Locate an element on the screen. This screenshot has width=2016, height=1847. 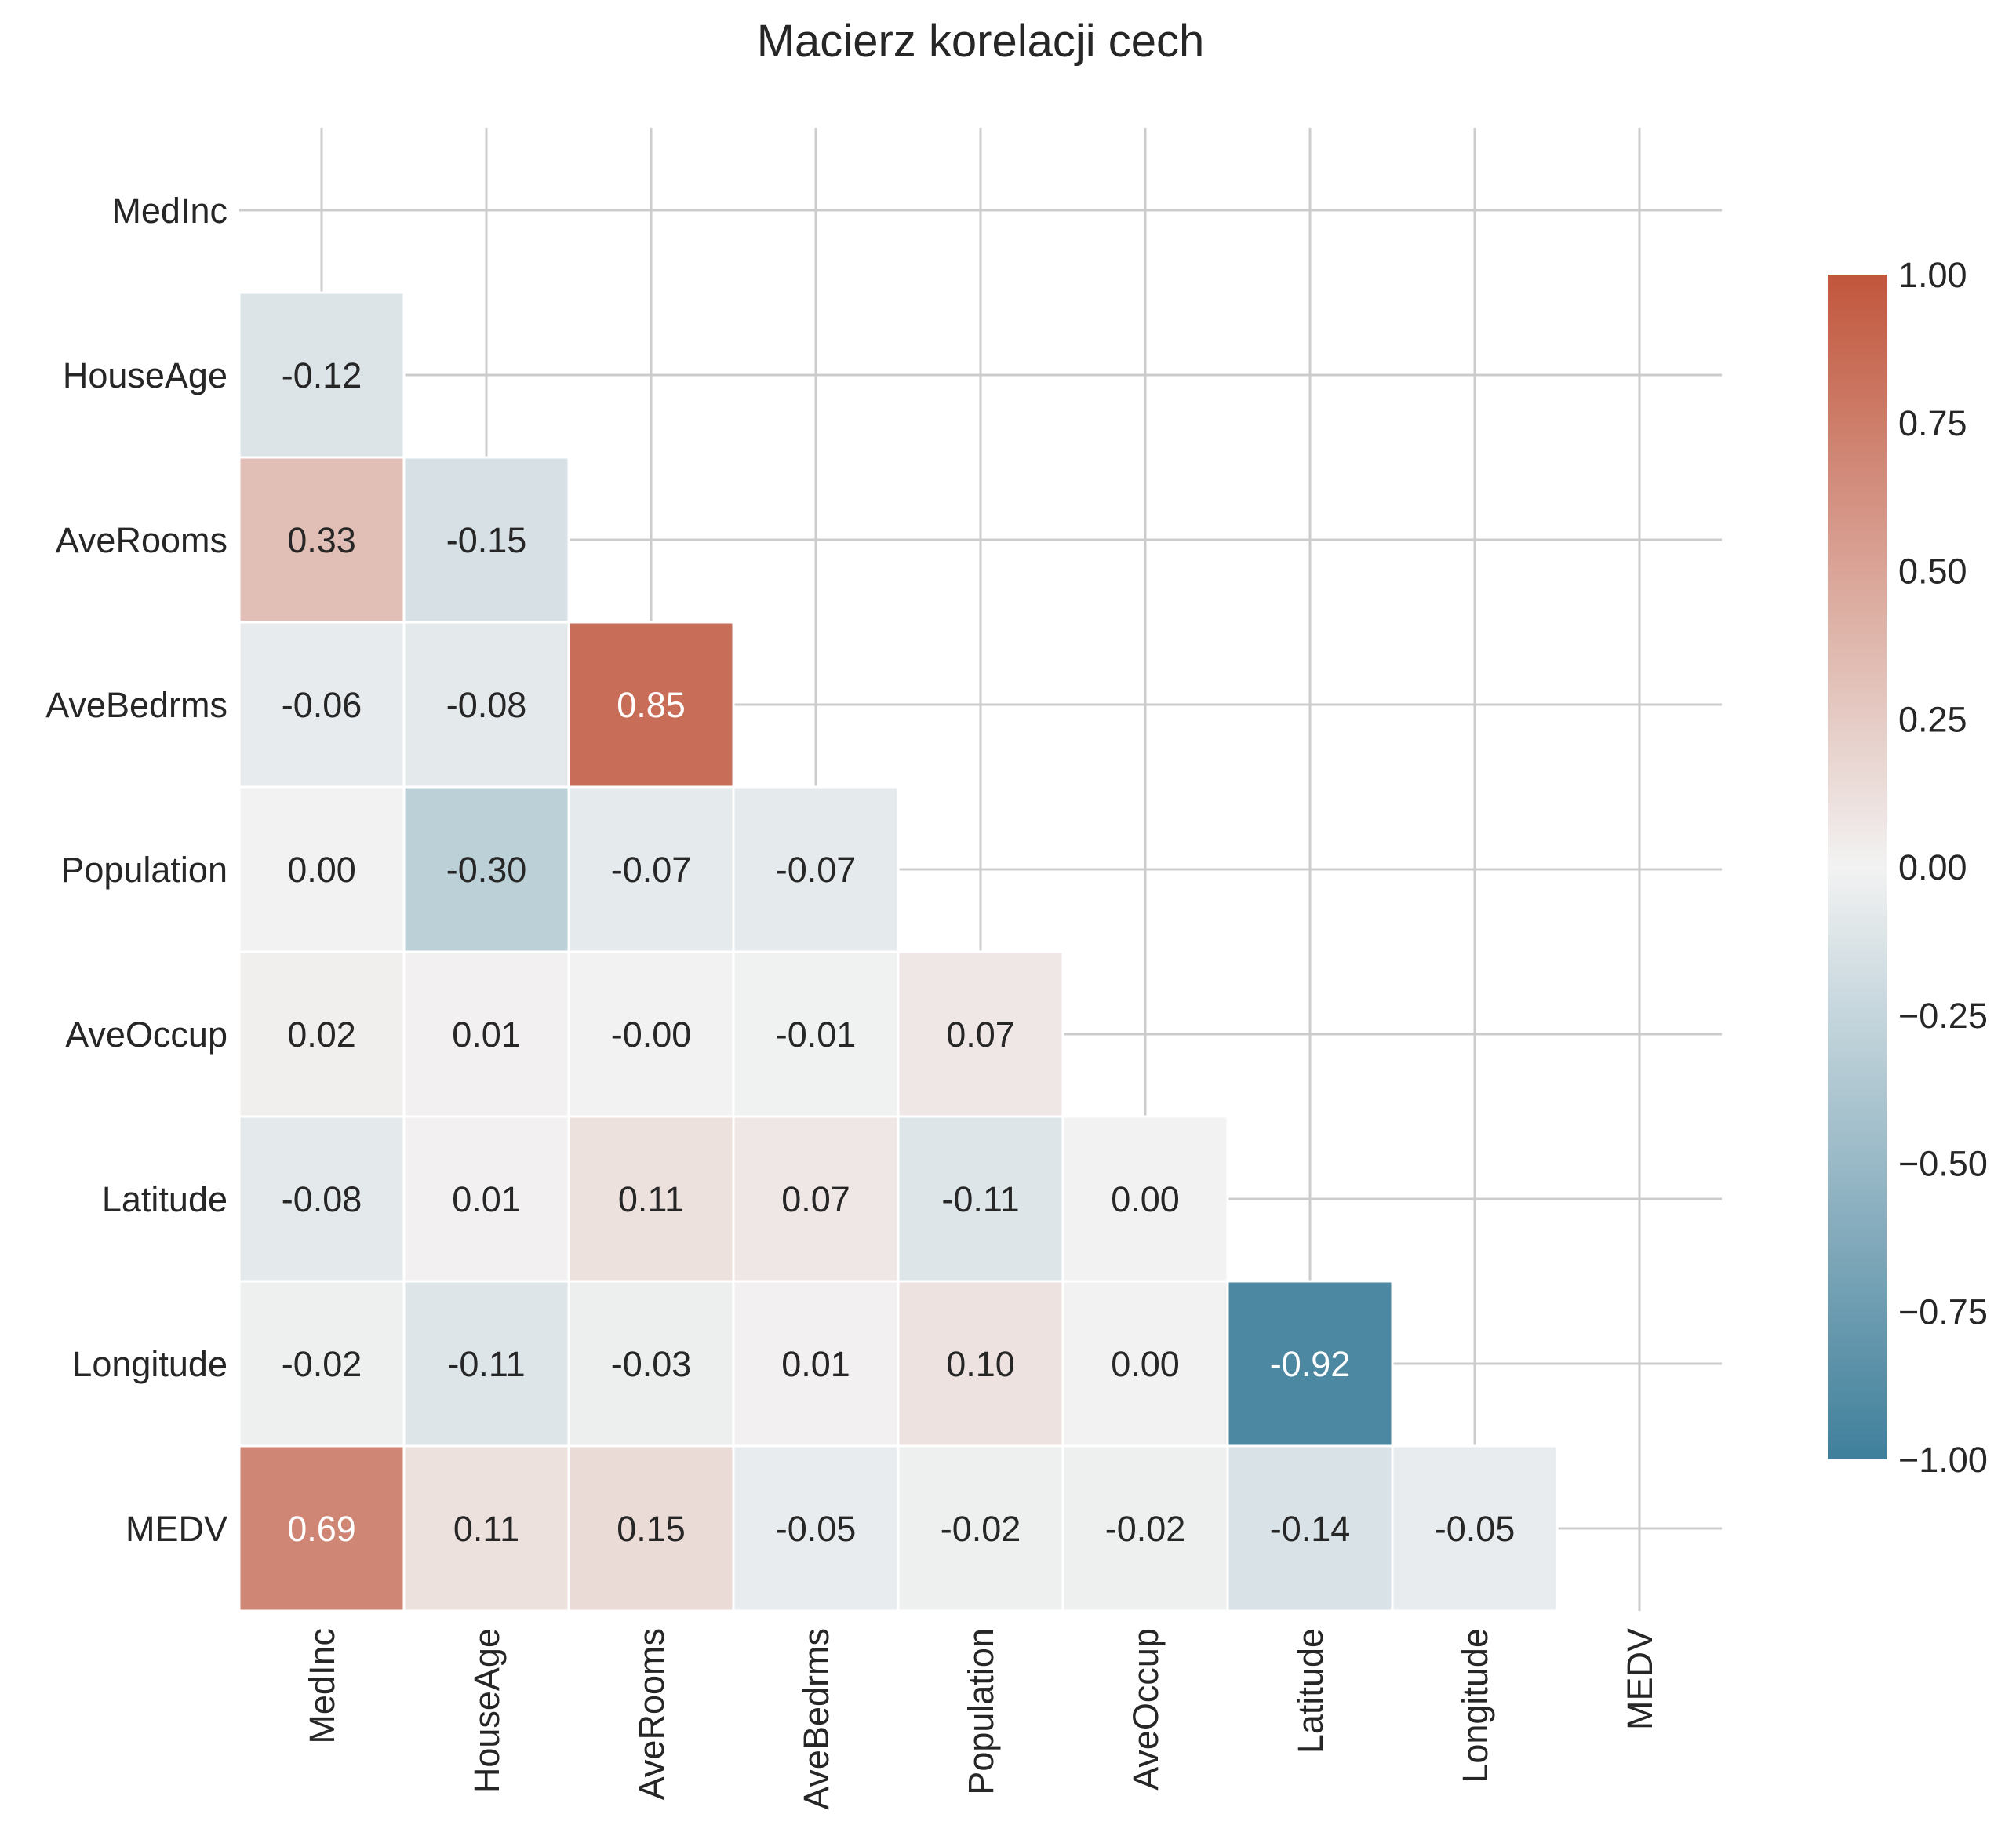
cell-value-label: -0.00 is located at coordinates (651, 1035).